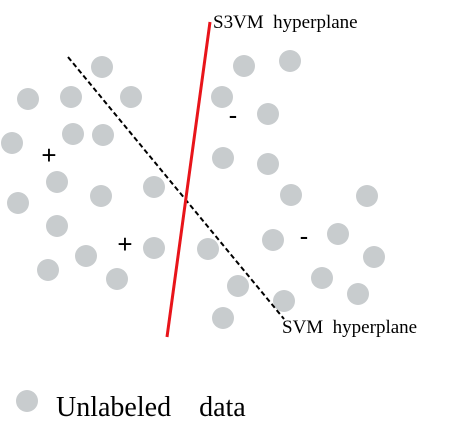 This screenshot has height=442, width=467. Describe the element at coordinates (151, 407) in the screenshot. I see `legend-unlabeled-label: Unlabeled data` at that location.